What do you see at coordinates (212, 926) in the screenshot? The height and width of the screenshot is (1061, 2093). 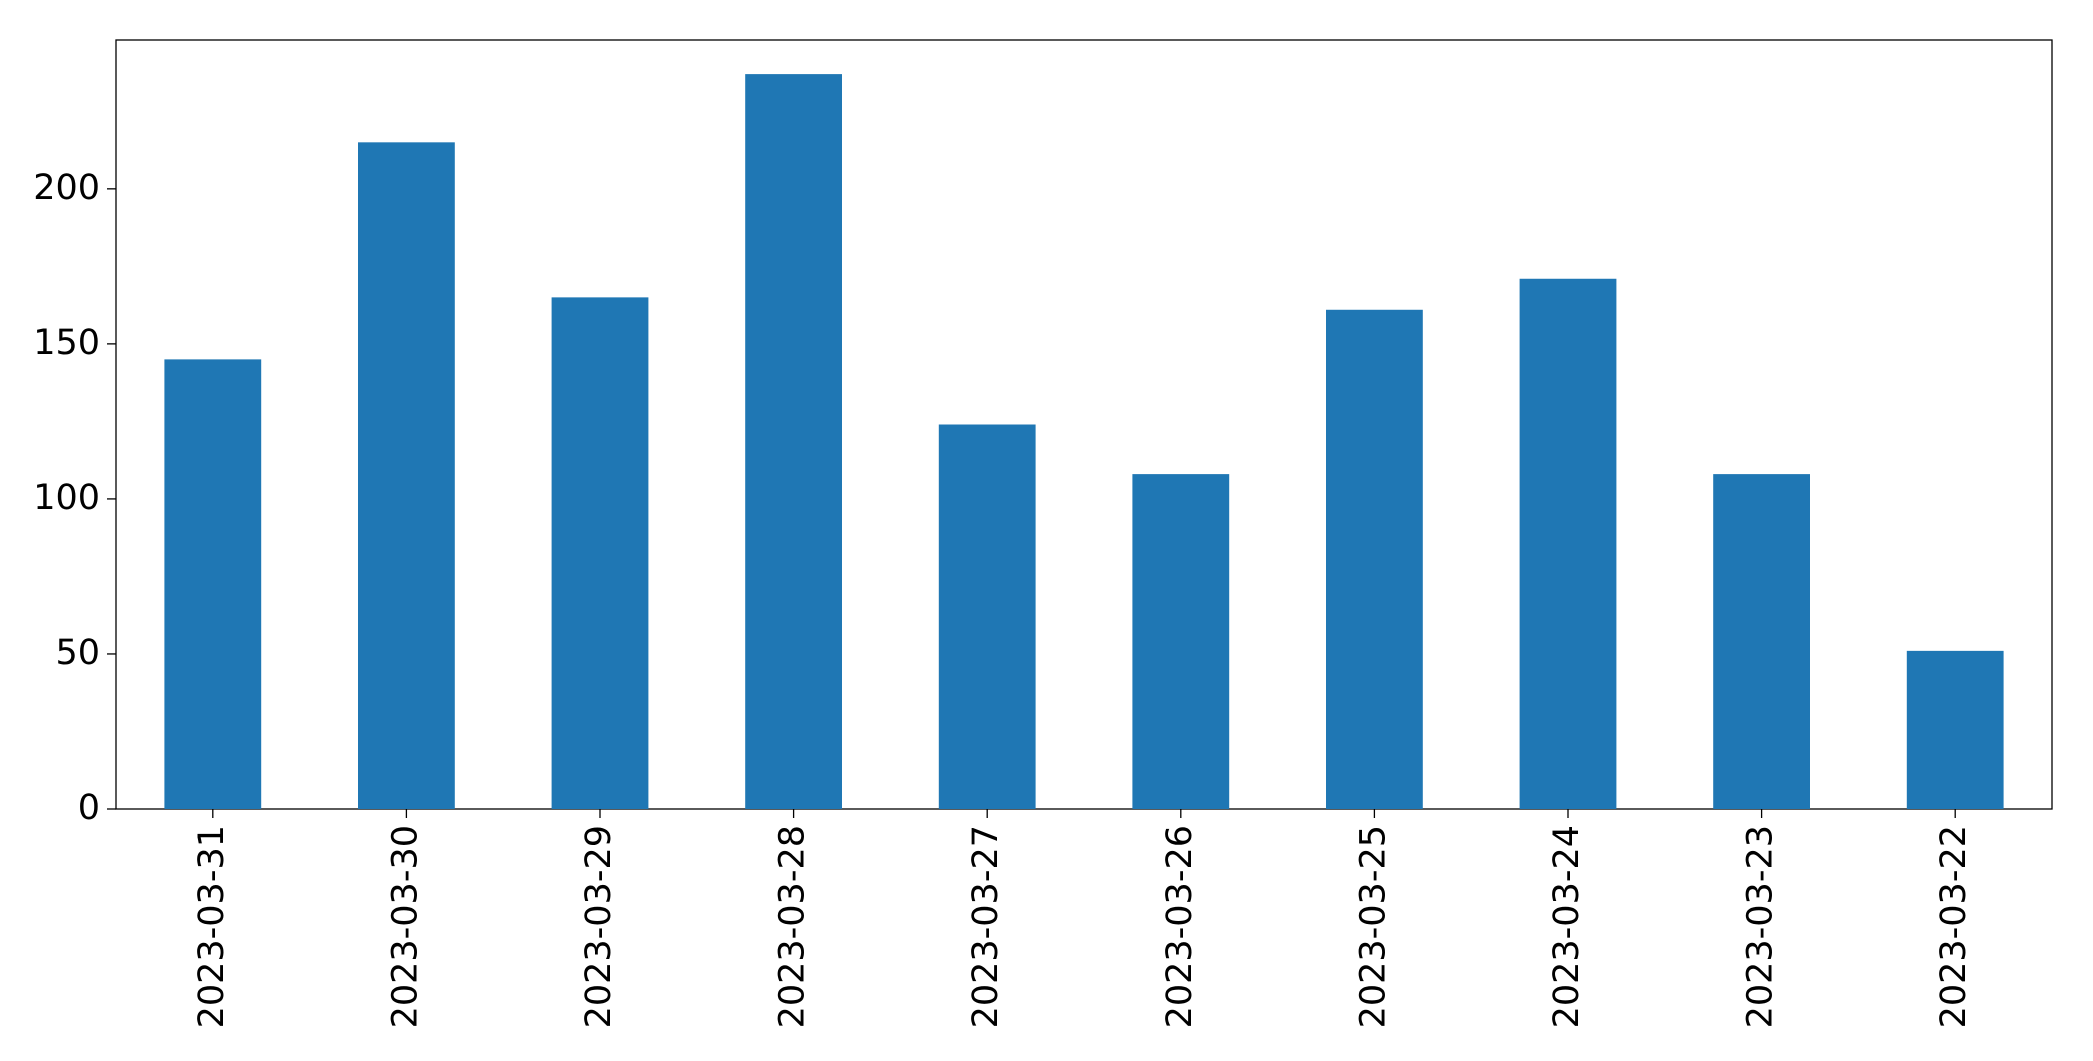 I see `x-tick-label: 2023-03-31` at bounding box center [212, 926].